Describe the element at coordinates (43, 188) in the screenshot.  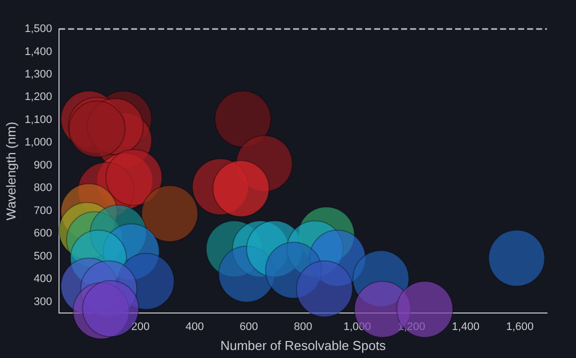
I see `y-tick-label: 800` at that location.